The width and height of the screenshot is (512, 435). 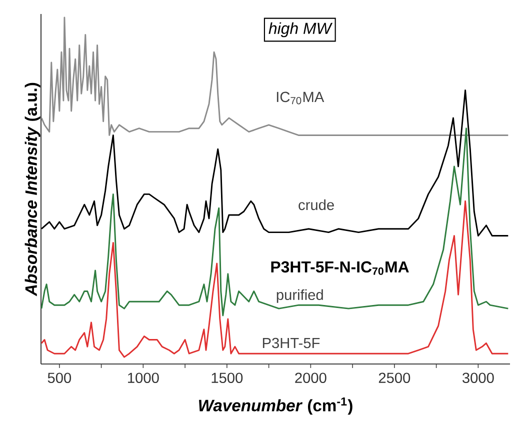 What do you see at coordinates (300, 30) in the screenshot?
I see `annotation: high MW` at bounding box center [300, 30].